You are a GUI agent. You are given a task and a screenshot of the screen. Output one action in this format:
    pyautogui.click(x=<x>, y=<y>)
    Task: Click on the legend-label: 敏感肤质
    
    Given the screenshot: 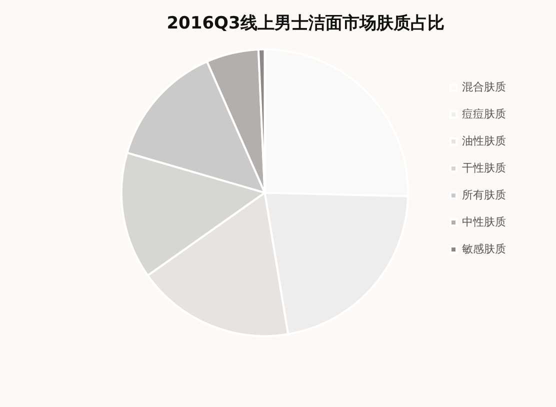 What is the action you would take?
    pyautogui.click(x=484, y=249)
    